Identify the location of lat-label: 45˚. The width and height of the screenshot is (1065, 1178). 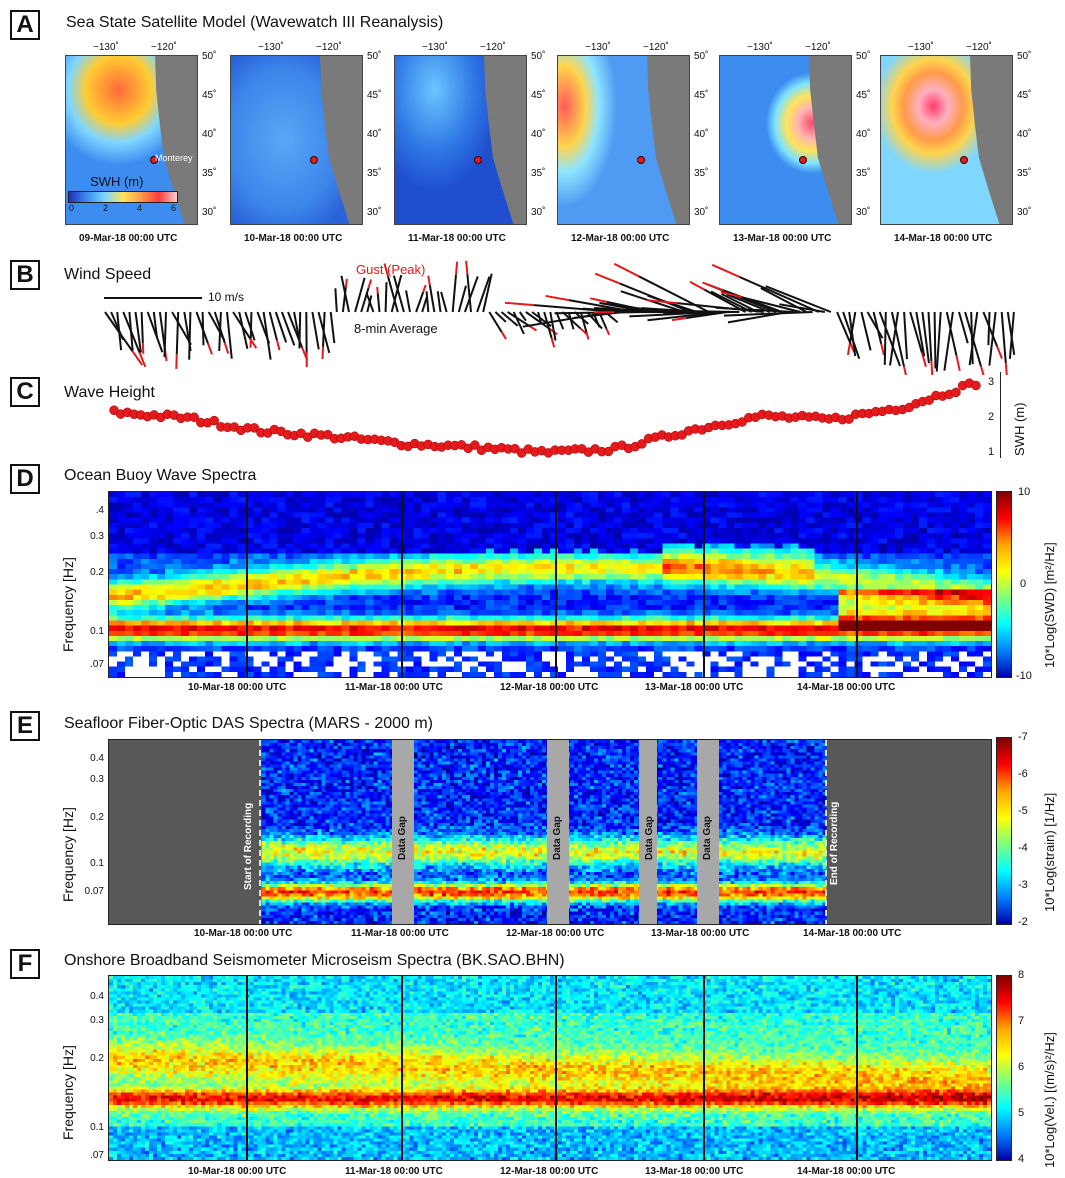
(1024, 95).